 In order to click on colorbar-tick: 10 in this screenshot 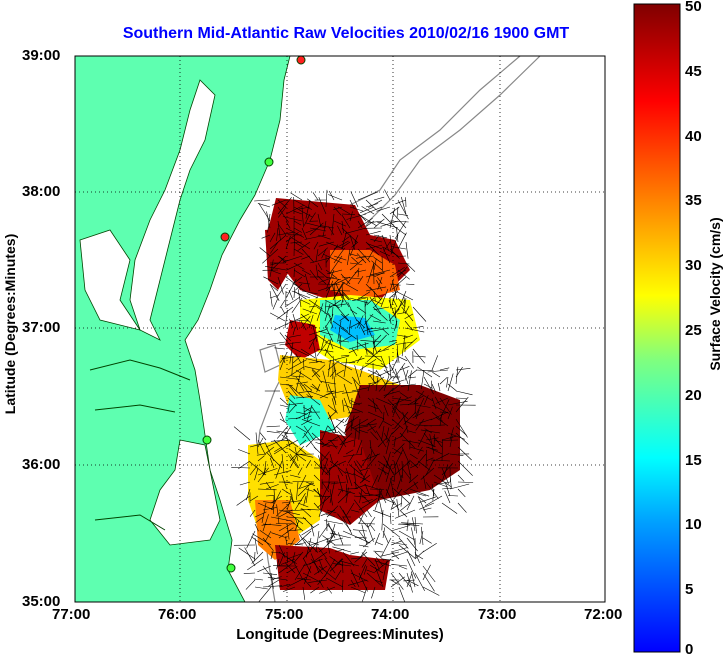, I will do `click(693, 524)`.